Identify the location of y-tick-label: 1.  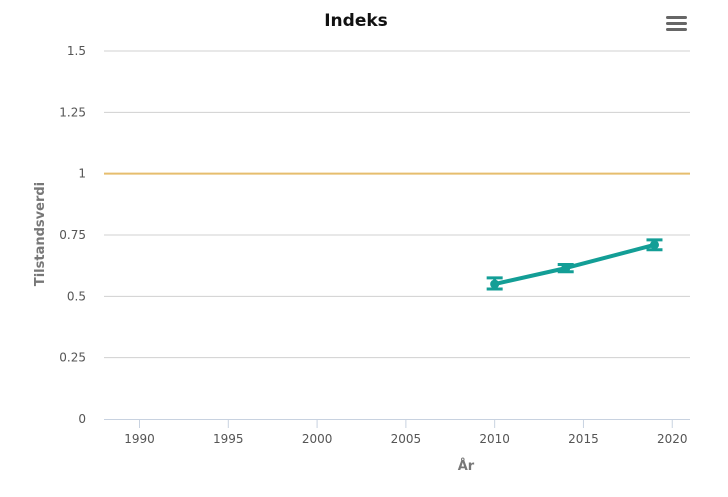
(82, 174).